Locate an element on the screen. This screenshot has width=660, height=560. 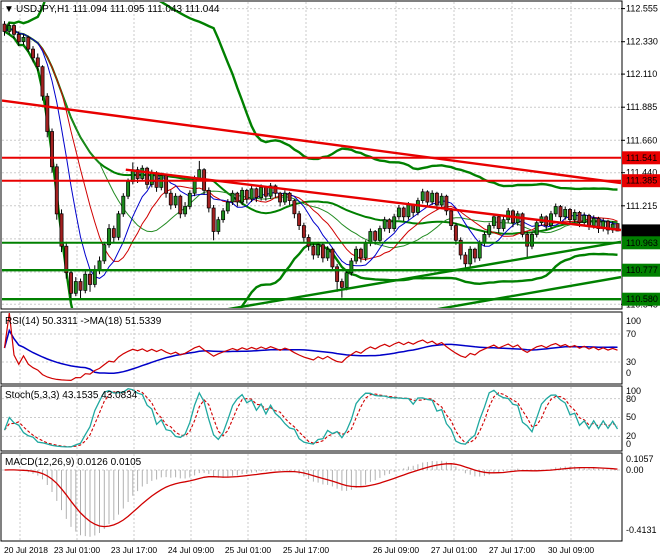
time-axis-label: 27 Jul 17:00 is located at coordinates (512, 550).